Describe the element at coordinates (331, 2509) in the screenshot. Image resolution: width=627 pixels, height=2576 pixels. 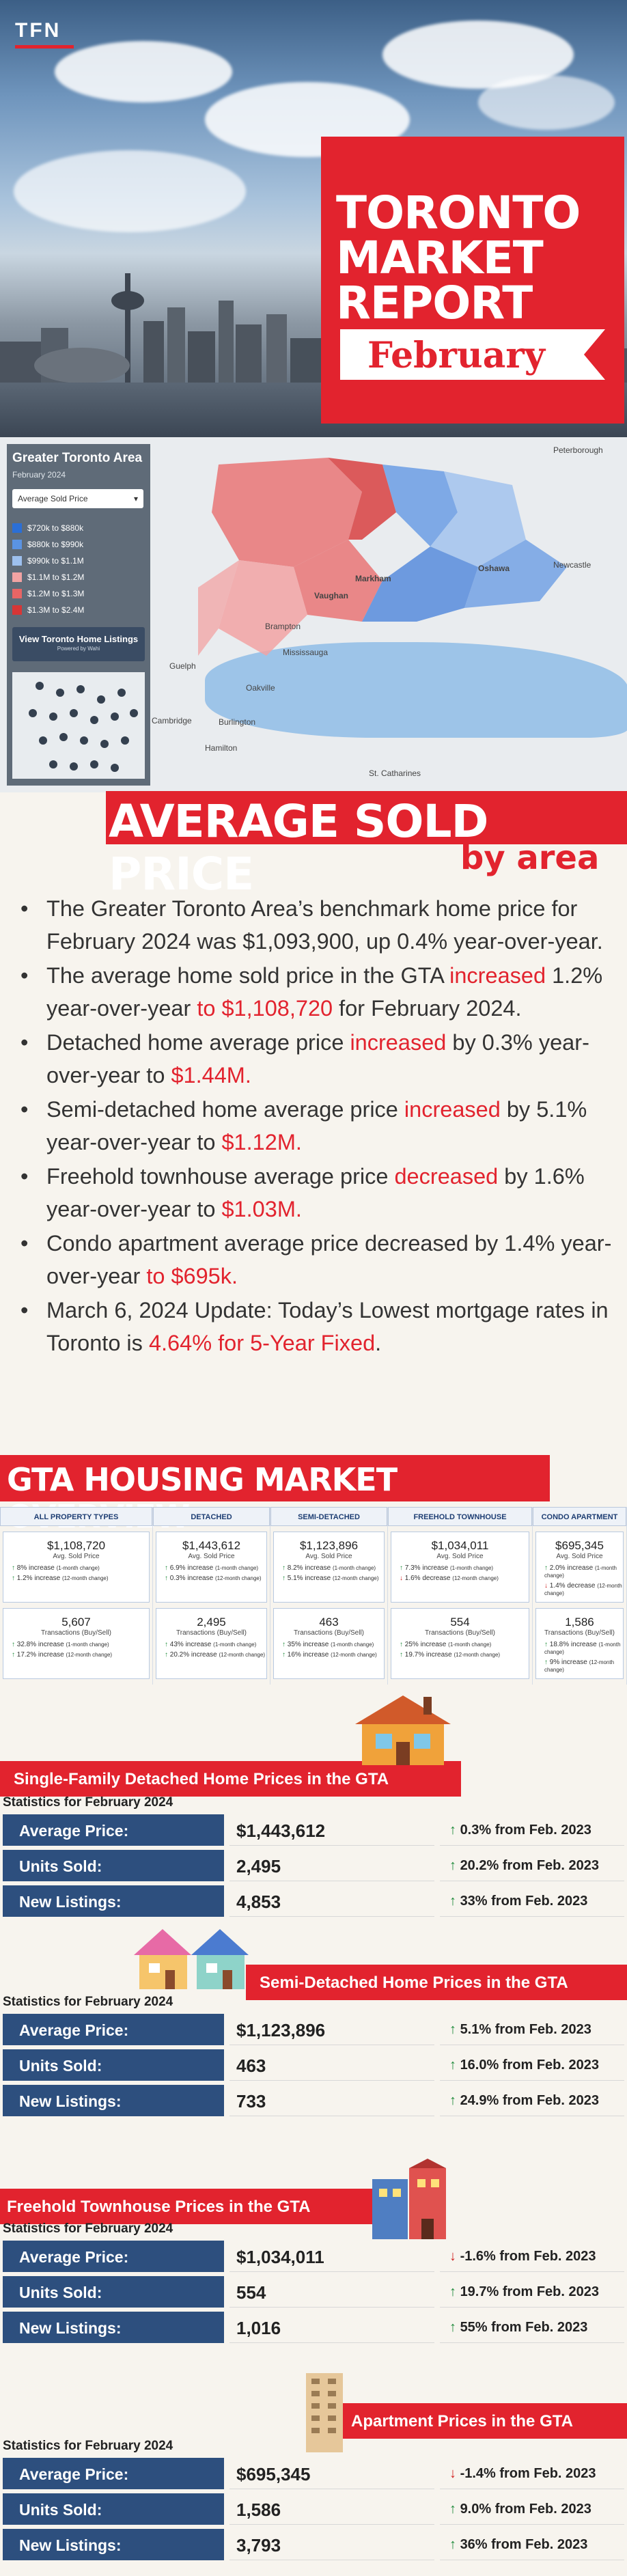
I see `stat-value: 1,586` at that location.